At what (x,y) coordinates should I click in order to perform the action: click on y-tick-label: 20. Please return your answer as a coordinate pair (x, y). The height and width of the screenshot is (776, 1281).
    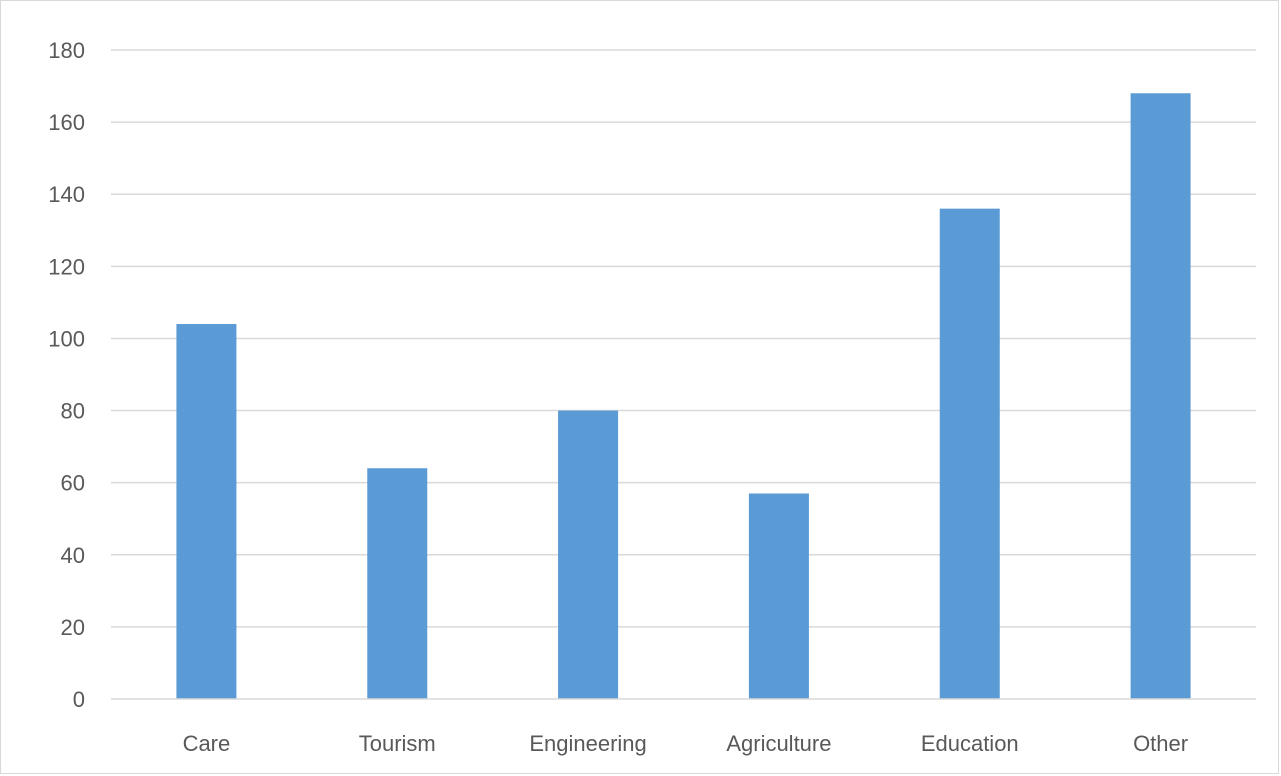
    Looking at the image, I should click on (73, 627).